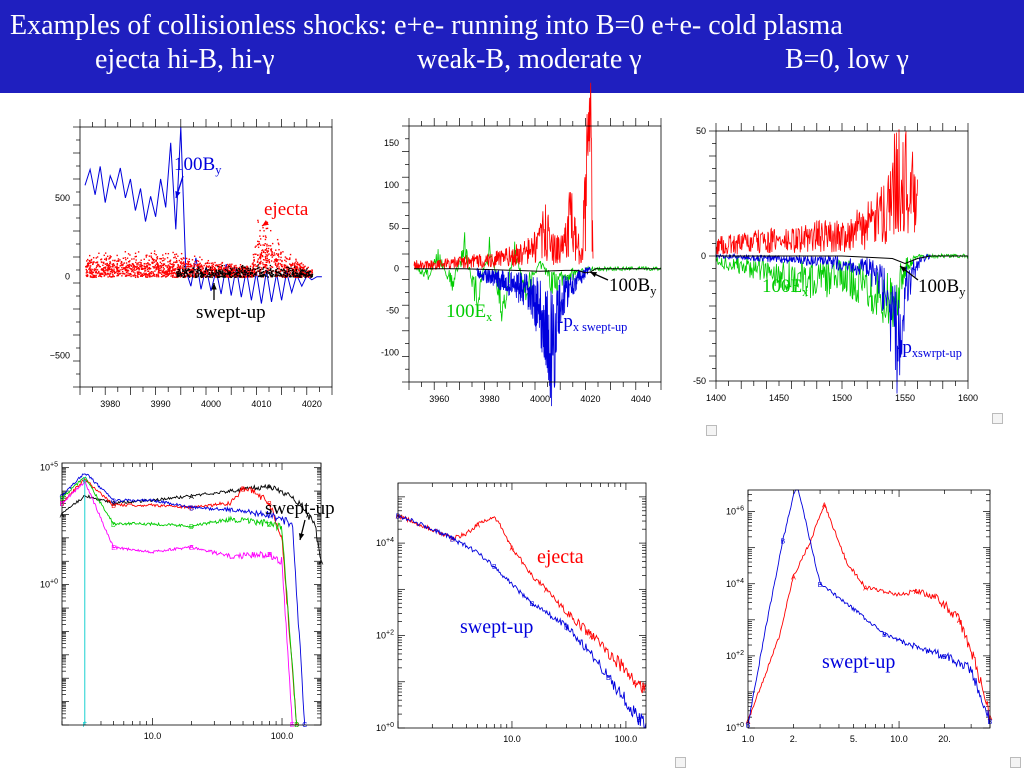  Describe the element at coordinates (191, 594) in the screenshot. I see `p4-frame` at that location.